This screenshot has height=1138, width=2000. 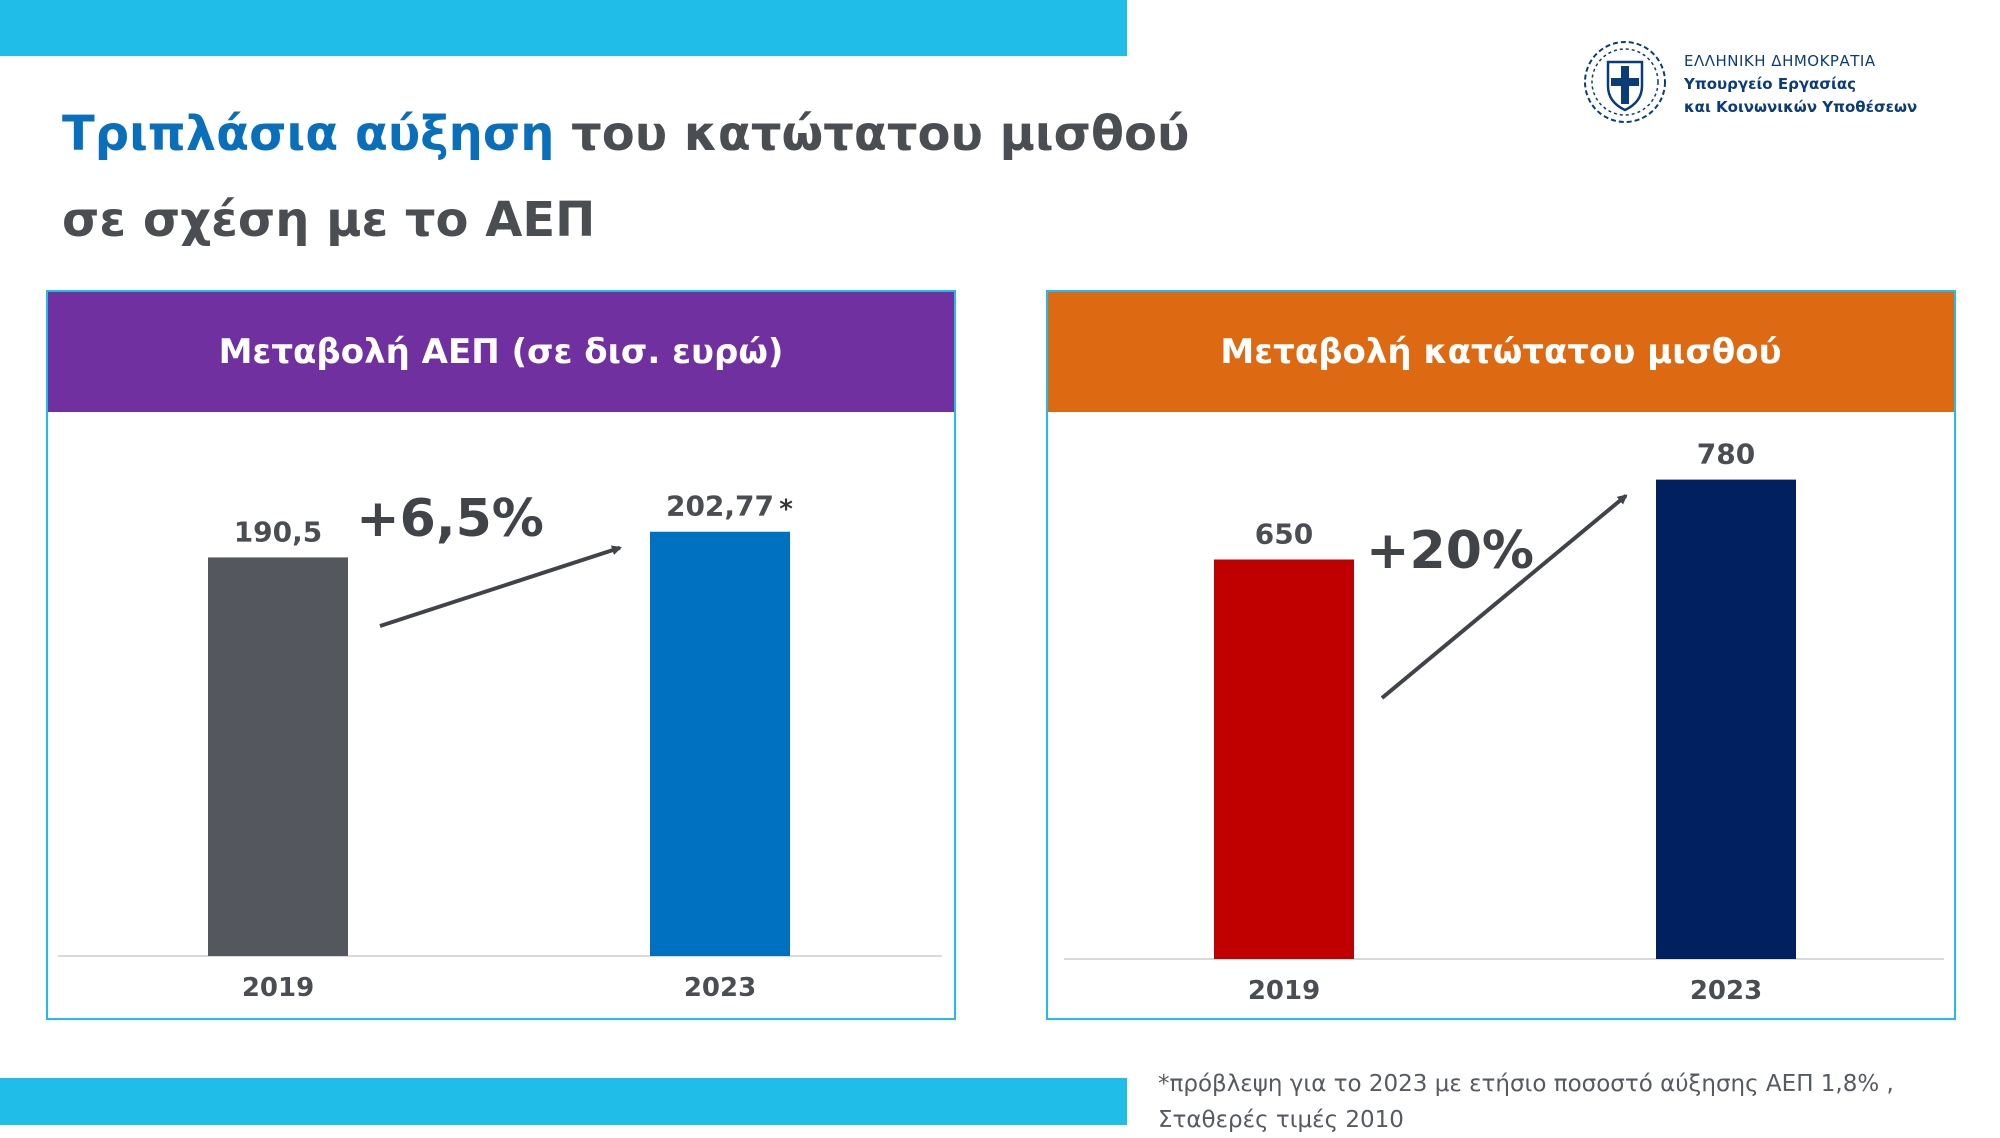 What do you see at coordinates (1726, 719) in the screenshot?
I see `wage-bar-2023` at bounding box center [1726, 719].